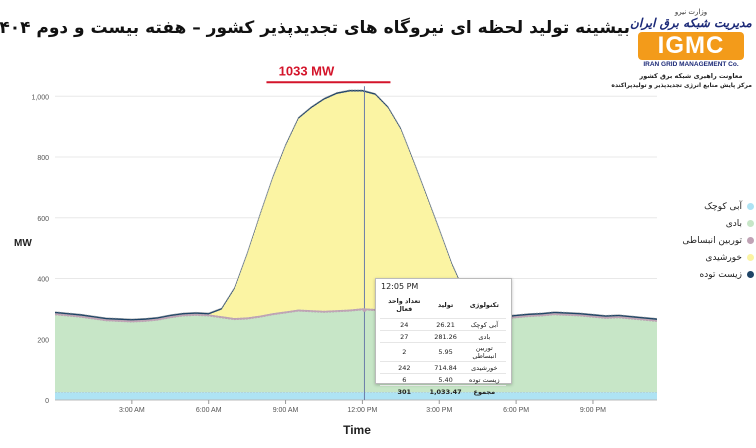  Describe the element at coordinates (43, 280) in the screenshot. I see `y-tick-label: 400` at that location.